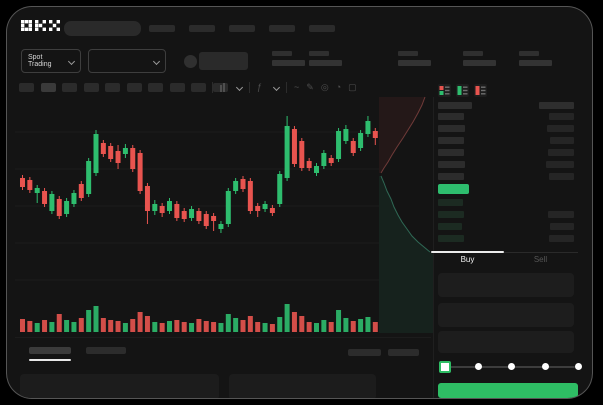  I want to click on active-tab-indicator, so click(467, 252).